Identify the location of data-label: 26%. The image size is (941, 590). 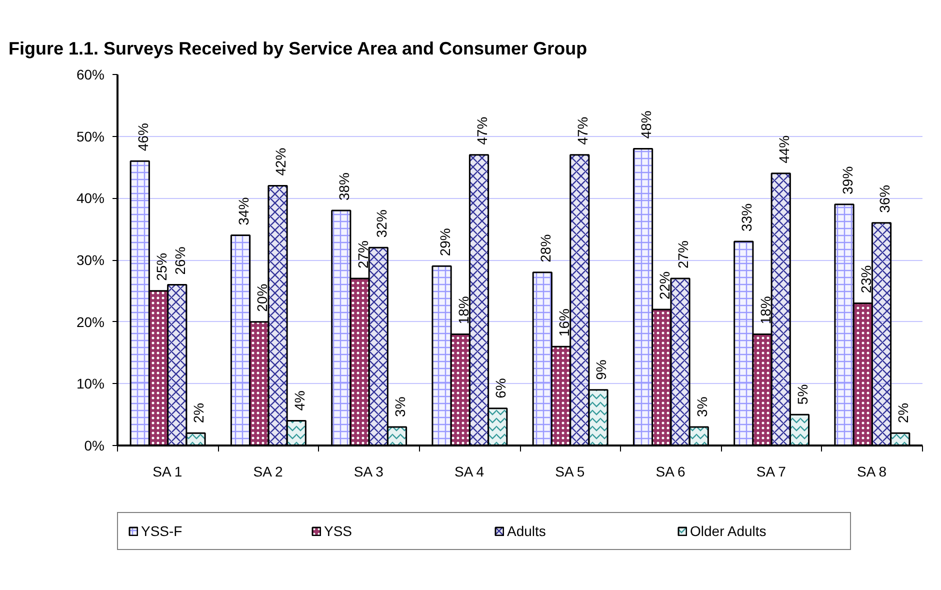
(180, 260).